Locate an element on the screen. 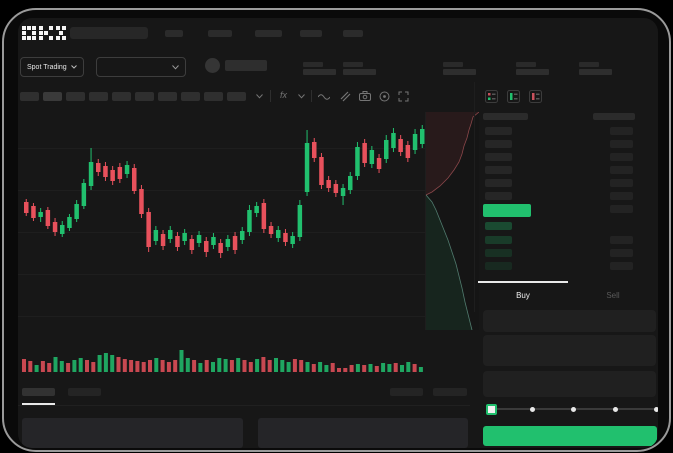  history-panel-placeholder is located at coordinates (363, 433).